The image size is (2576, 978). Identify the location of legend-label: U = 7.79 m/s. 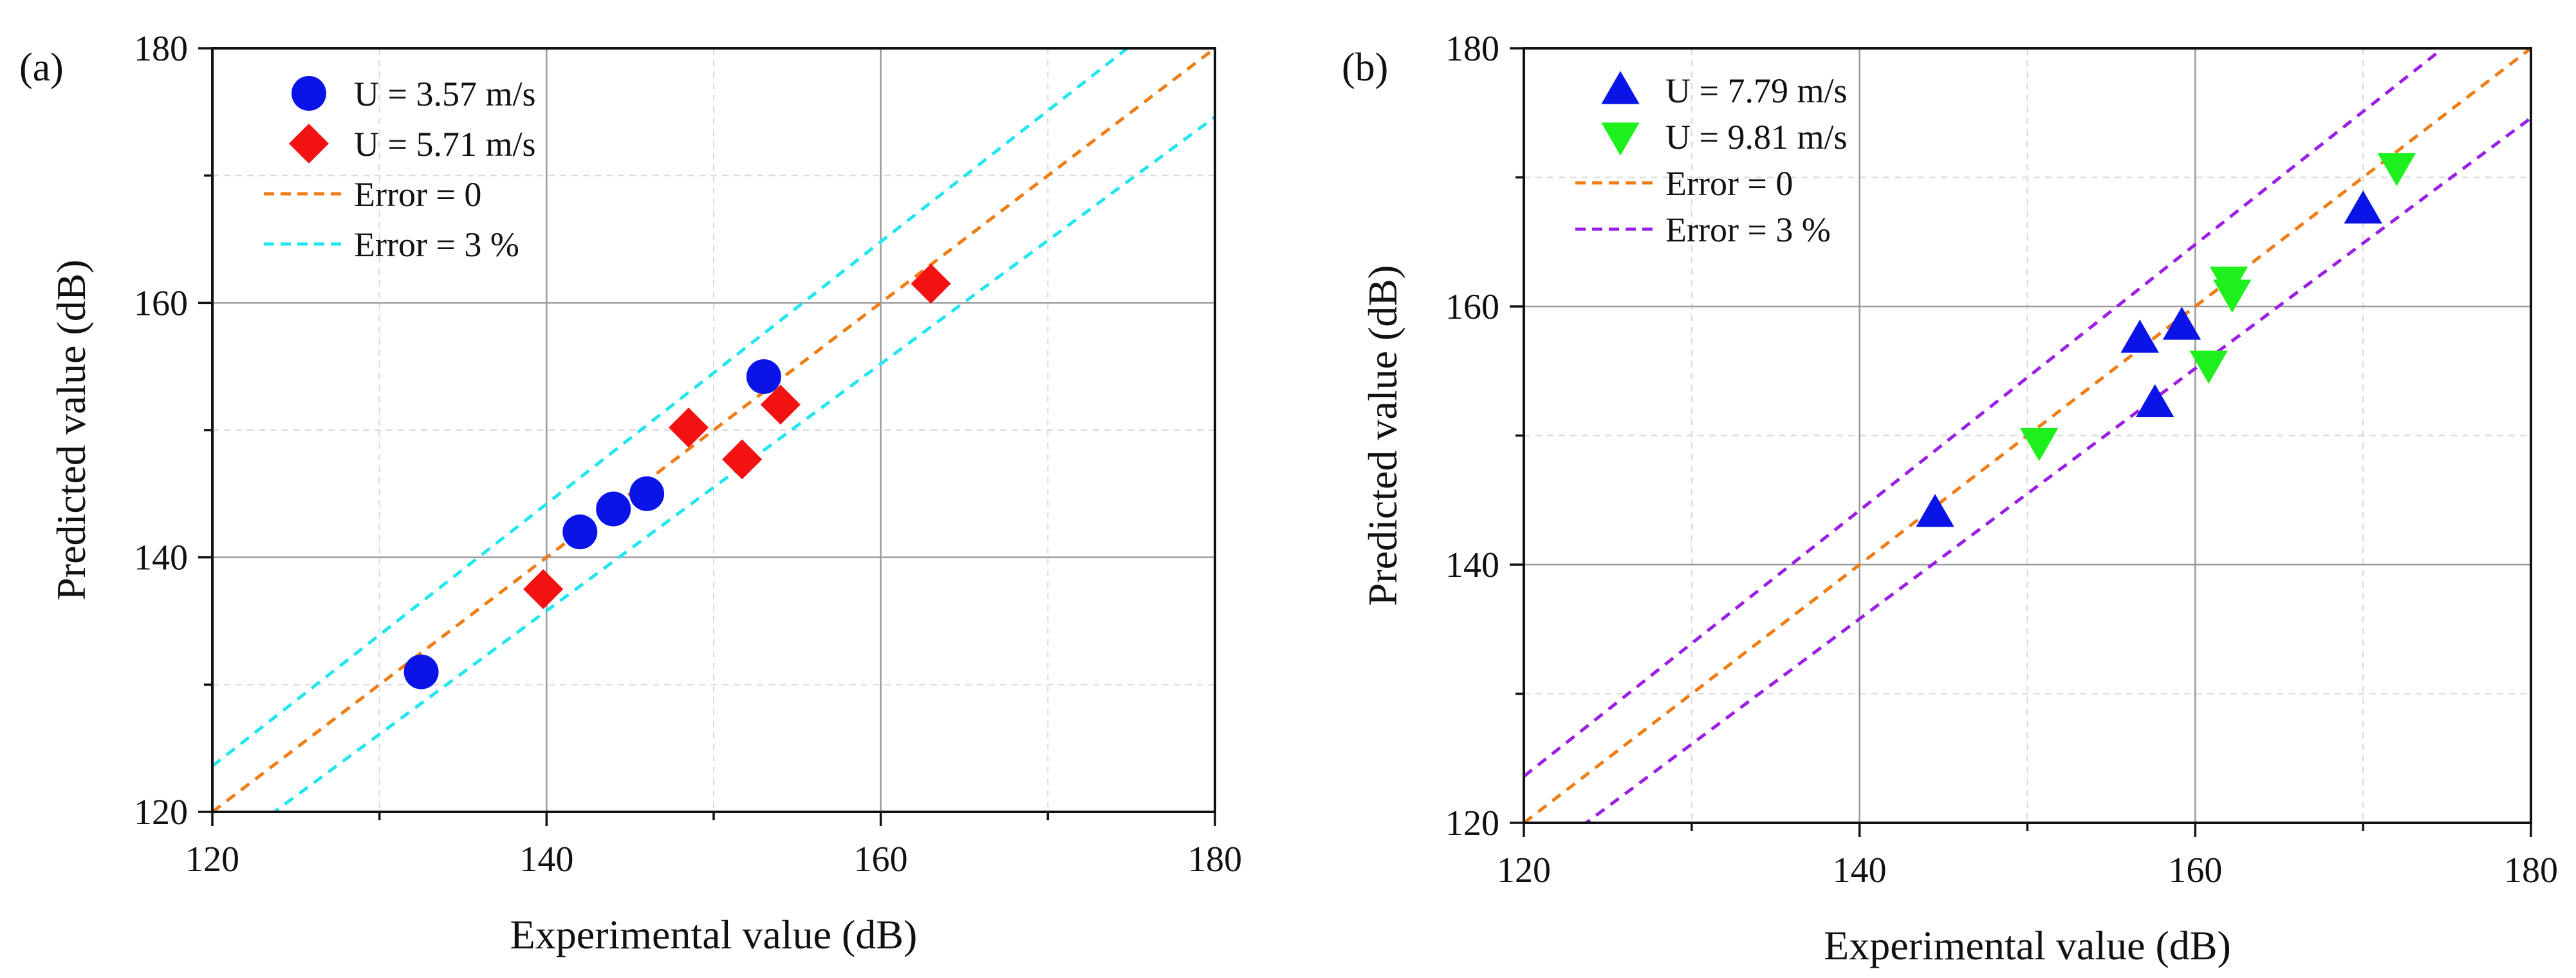
(1756, 91).